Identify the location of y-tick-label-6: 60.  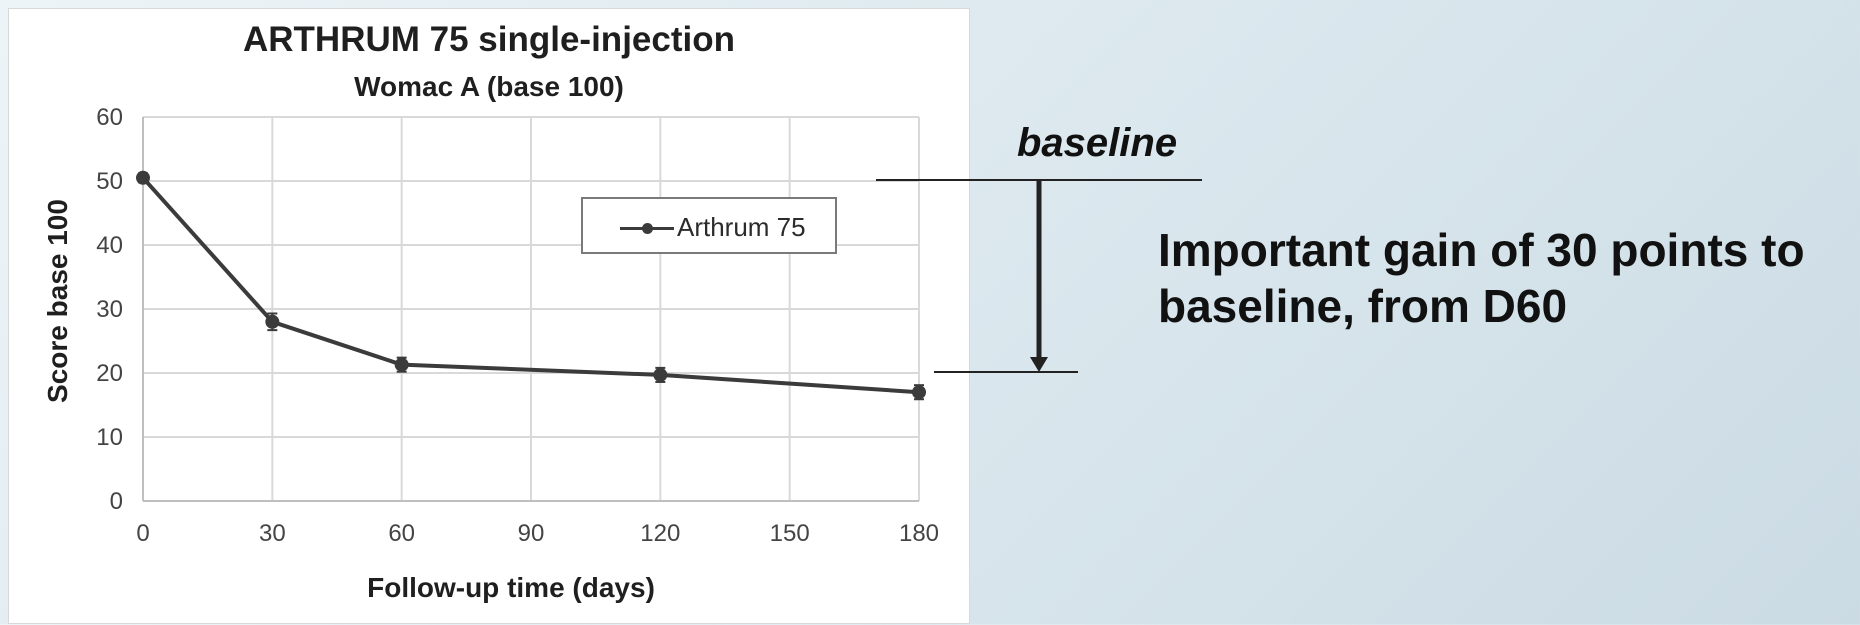
(109, 117).